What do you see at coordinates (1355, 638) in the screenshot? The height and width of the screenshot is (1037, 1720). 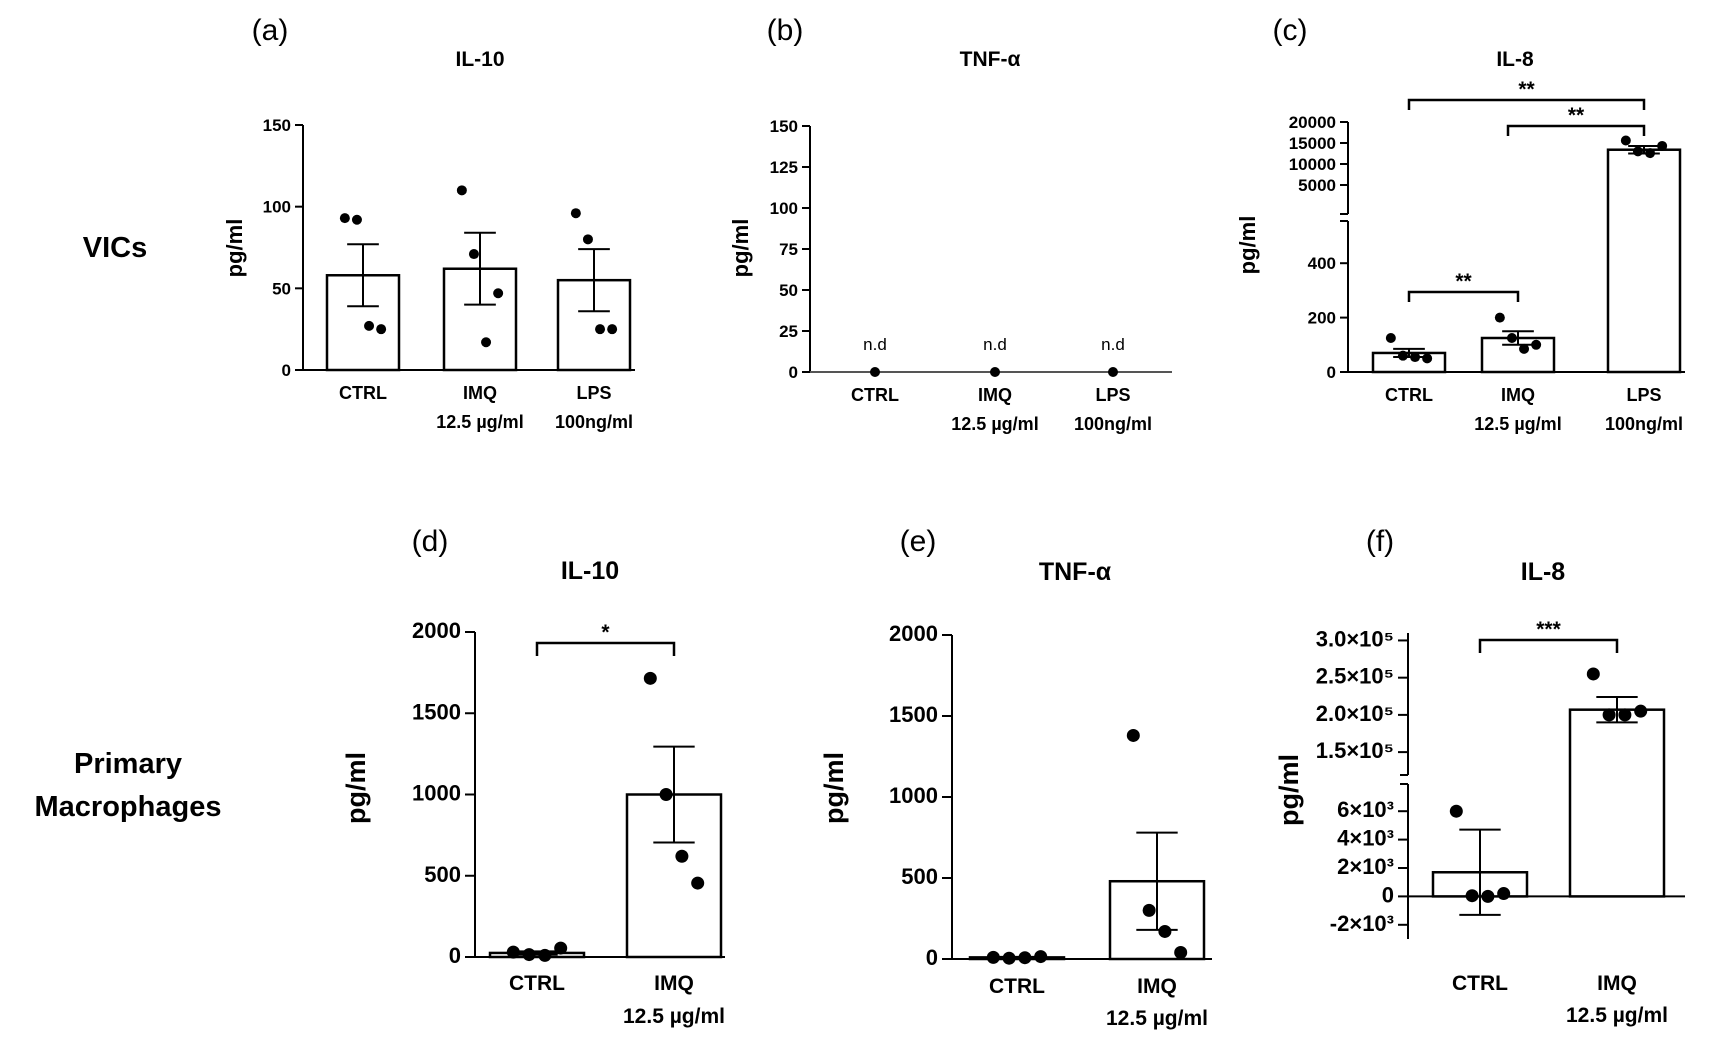 I see `y-tick-label: 3.0×10⁵` at bounding box center [1355, 638].